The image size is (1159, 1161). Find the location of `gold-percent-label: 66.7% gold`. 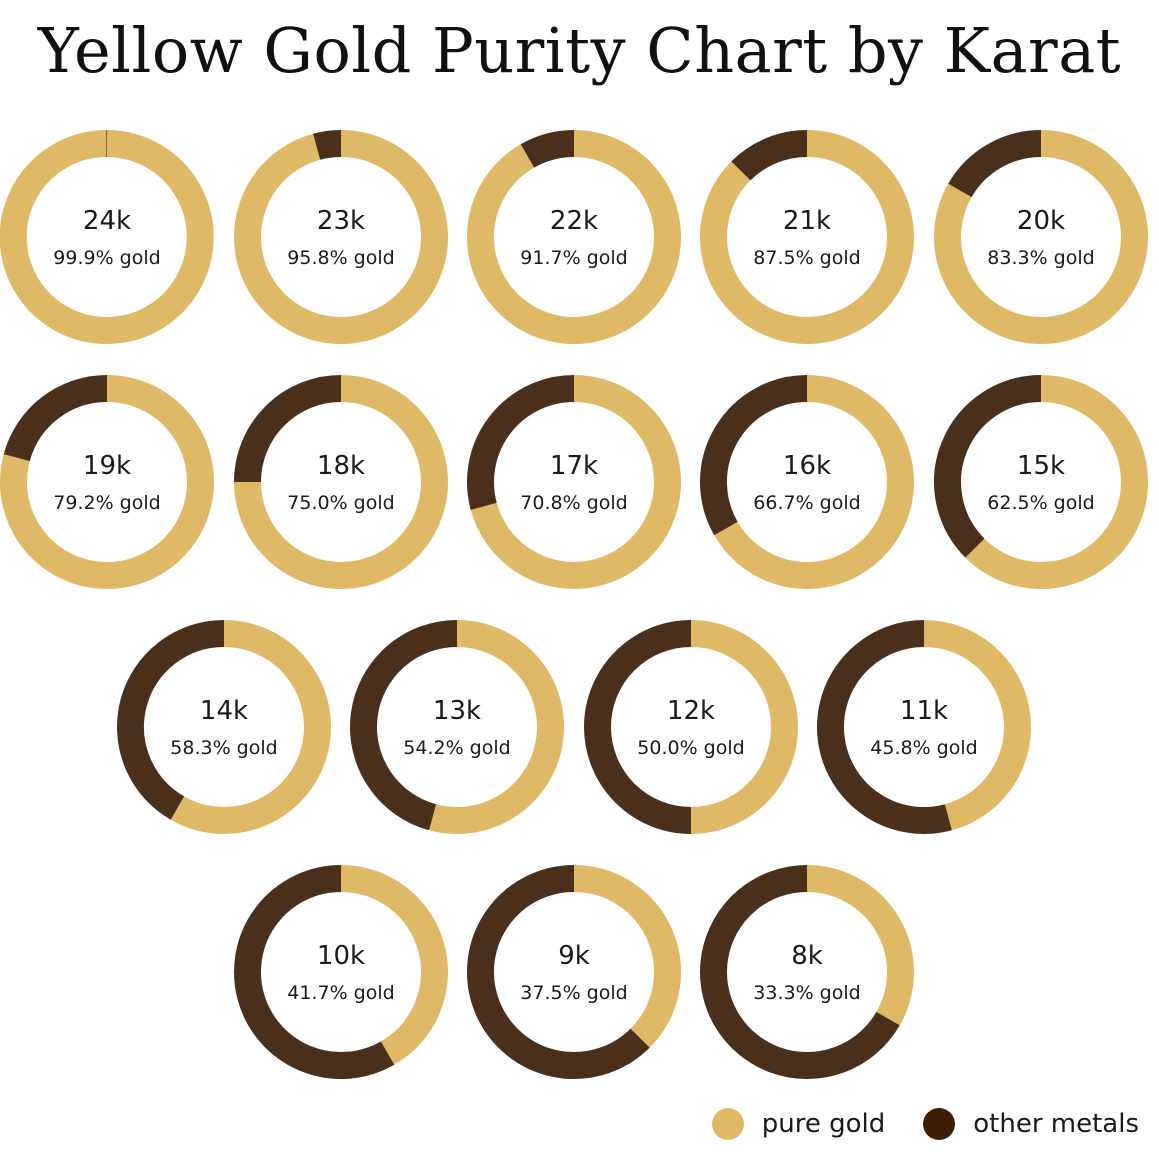

gold-percent-label: 66.7% gold is located at coordinates (806, 503).